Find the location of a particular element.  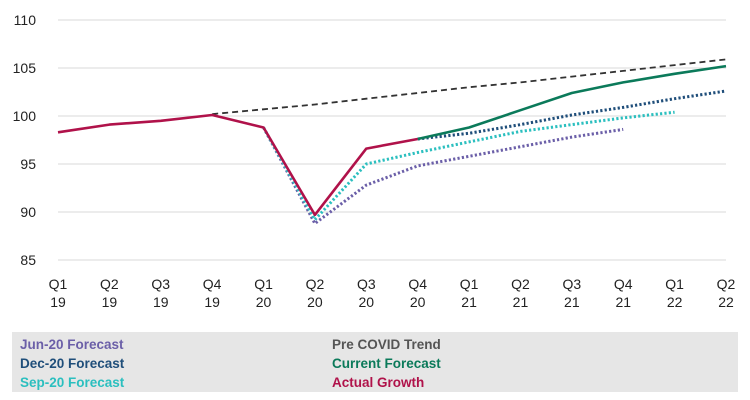

series-jun-20-forecast is located at coordinates (443, 175).